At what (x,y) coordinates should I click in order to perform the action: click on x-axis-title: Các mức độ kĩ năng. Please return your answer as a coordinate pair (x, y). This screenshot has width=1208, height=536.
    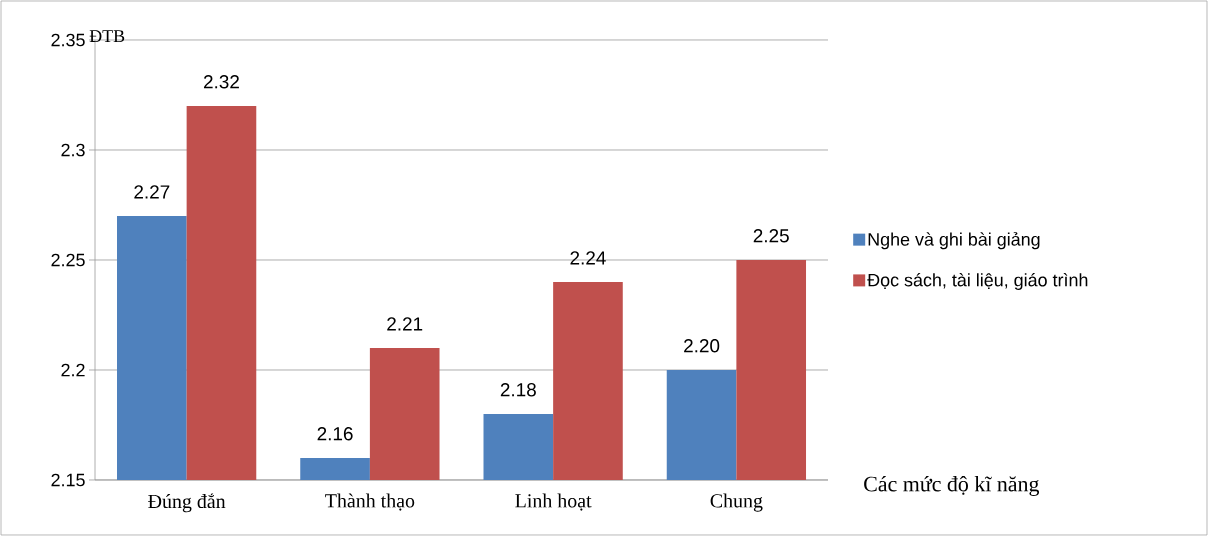
    Looking at the image, I should click on (952, 485).